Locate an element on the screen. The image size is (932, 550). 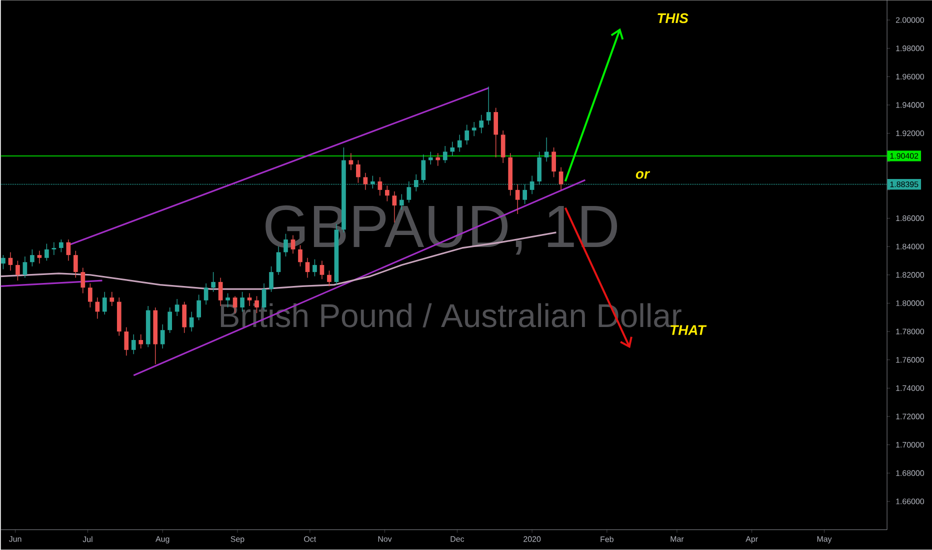
annotation: or is located at coordinates (643, 175).